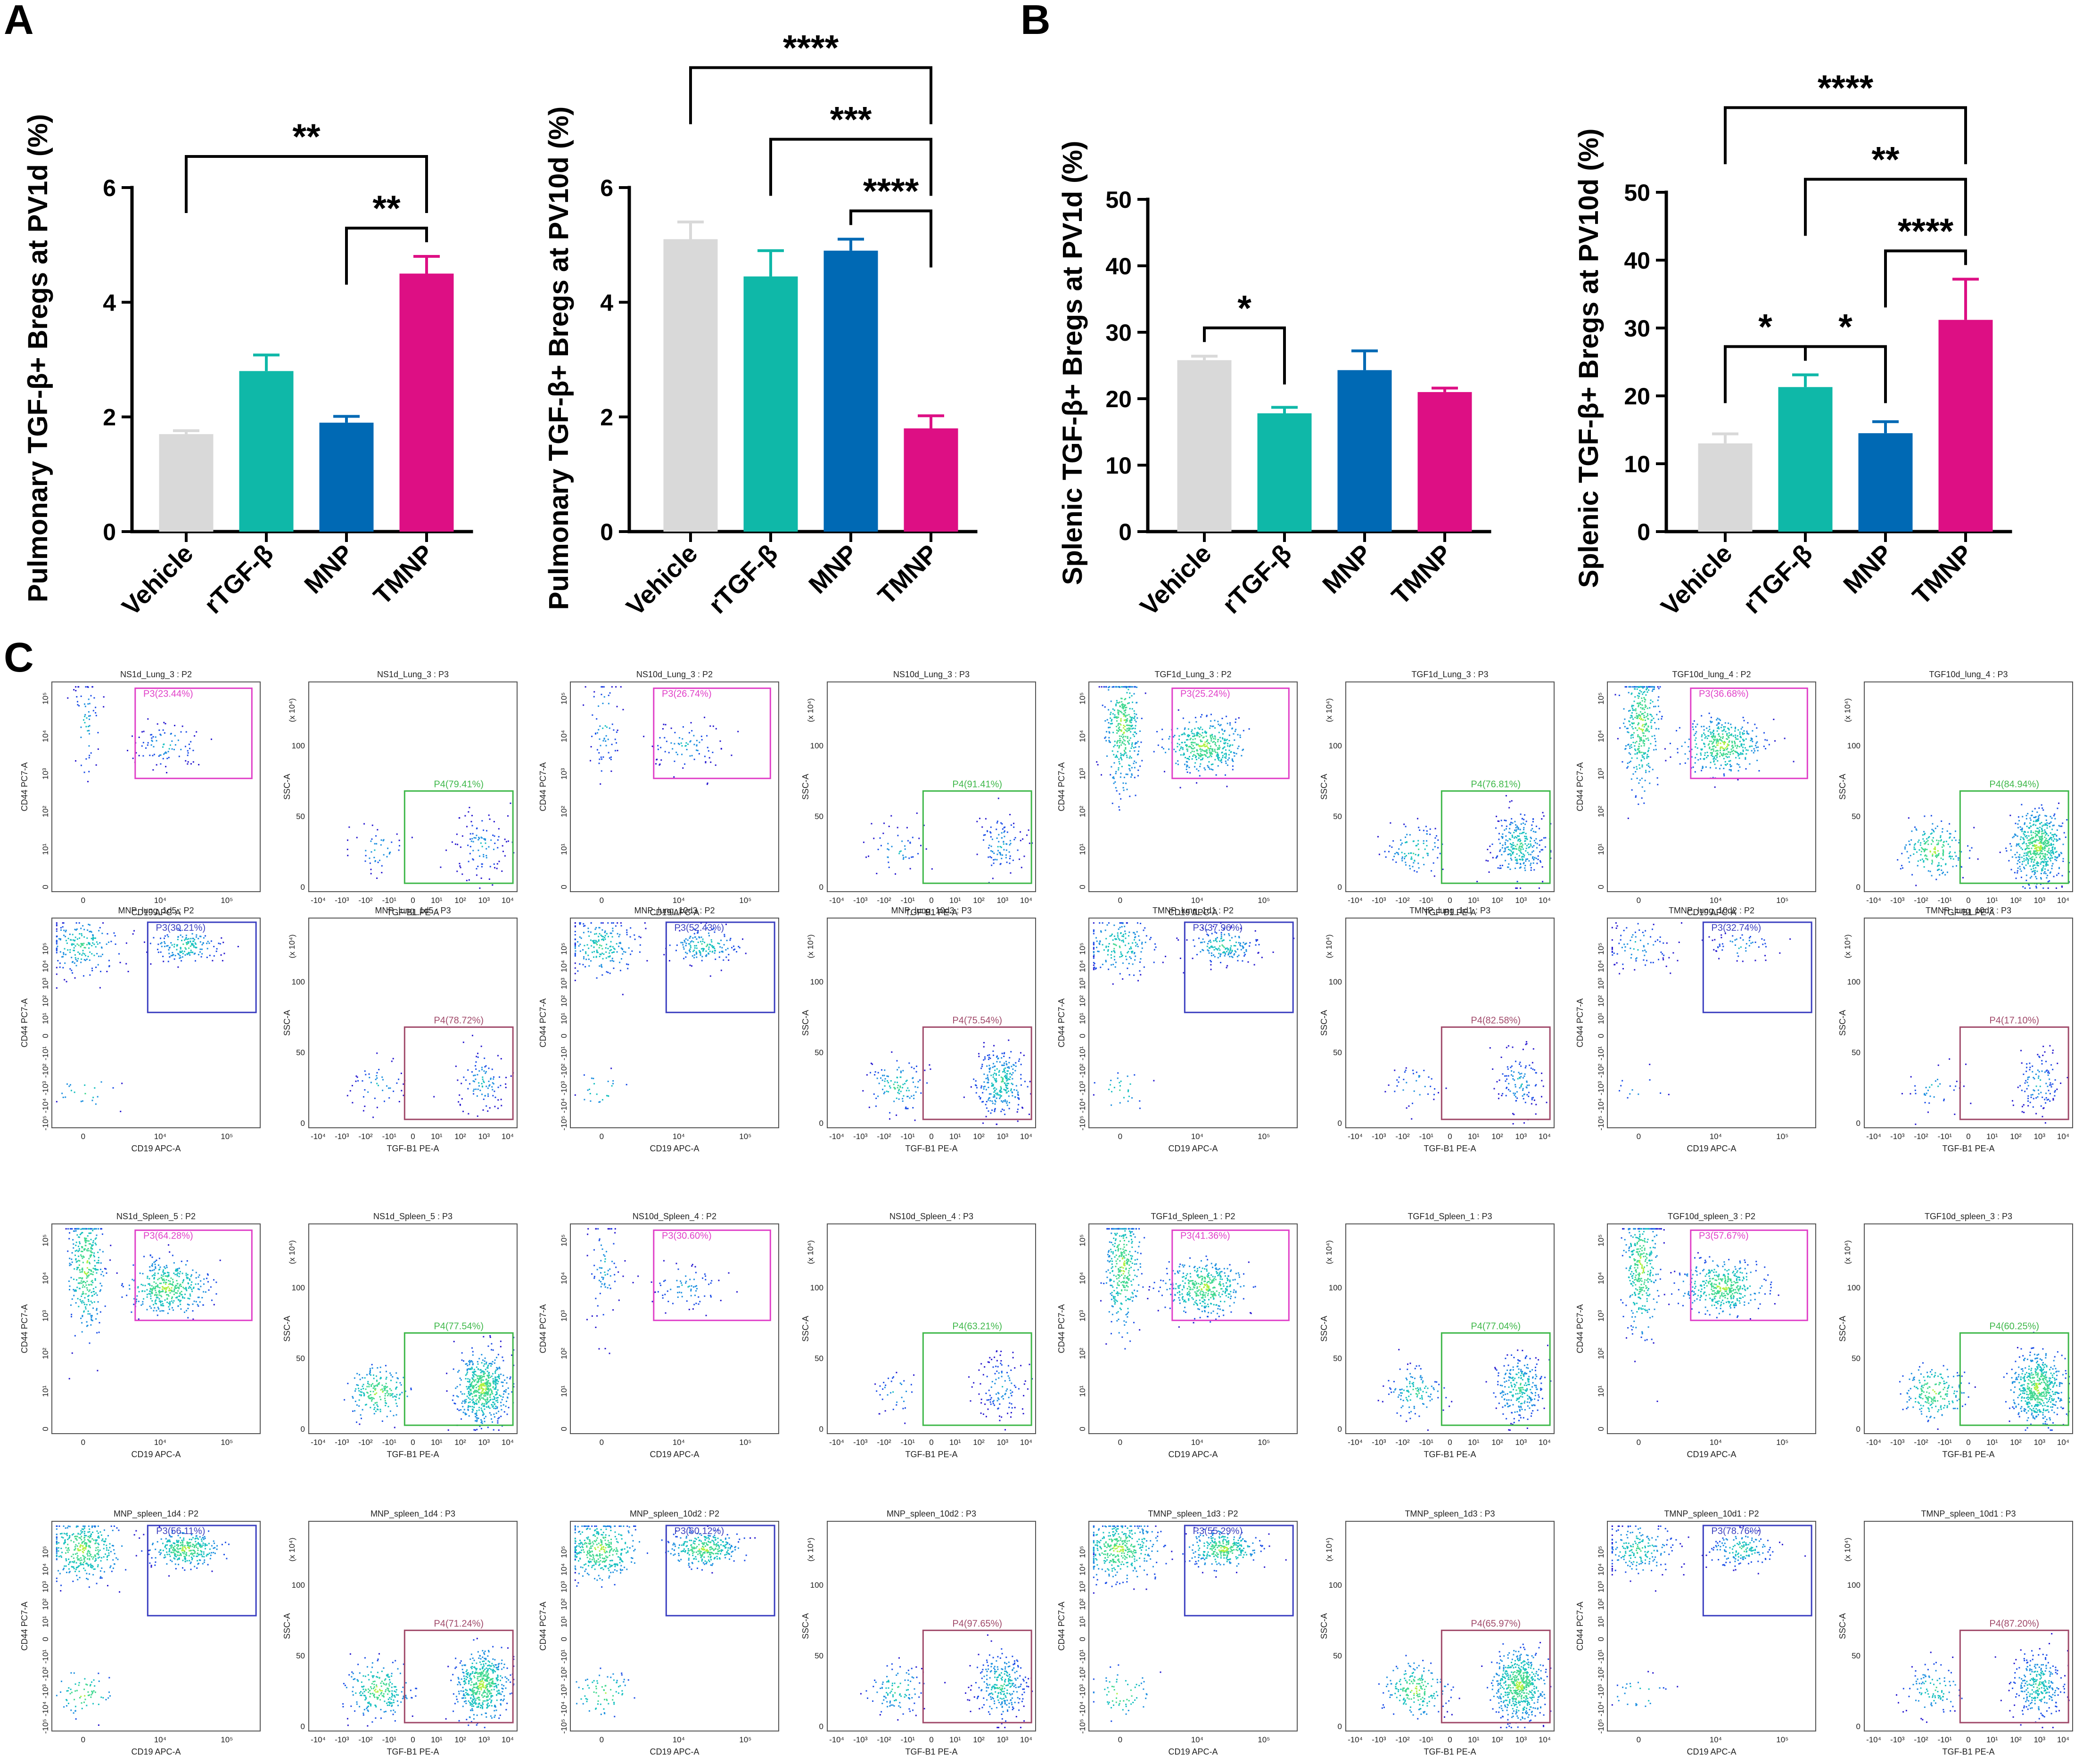  Describe the element at coordinates (1856, 816) in the screenshot. I see `flow-y-tick: 50` at that location.